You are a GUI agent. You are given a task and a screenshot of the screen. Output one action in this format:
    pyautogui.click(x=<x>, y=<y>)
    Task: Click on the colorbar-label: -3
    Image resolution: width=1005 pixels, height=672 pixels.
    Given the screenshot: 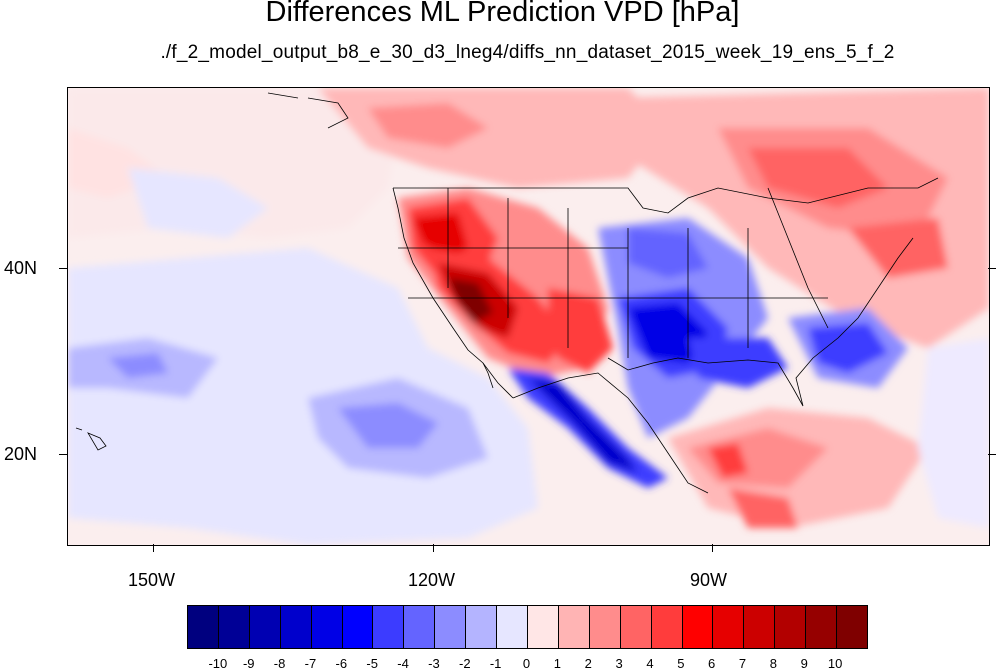 What is the action you would take?
    pyautogui.click(x=434, y=663)
    